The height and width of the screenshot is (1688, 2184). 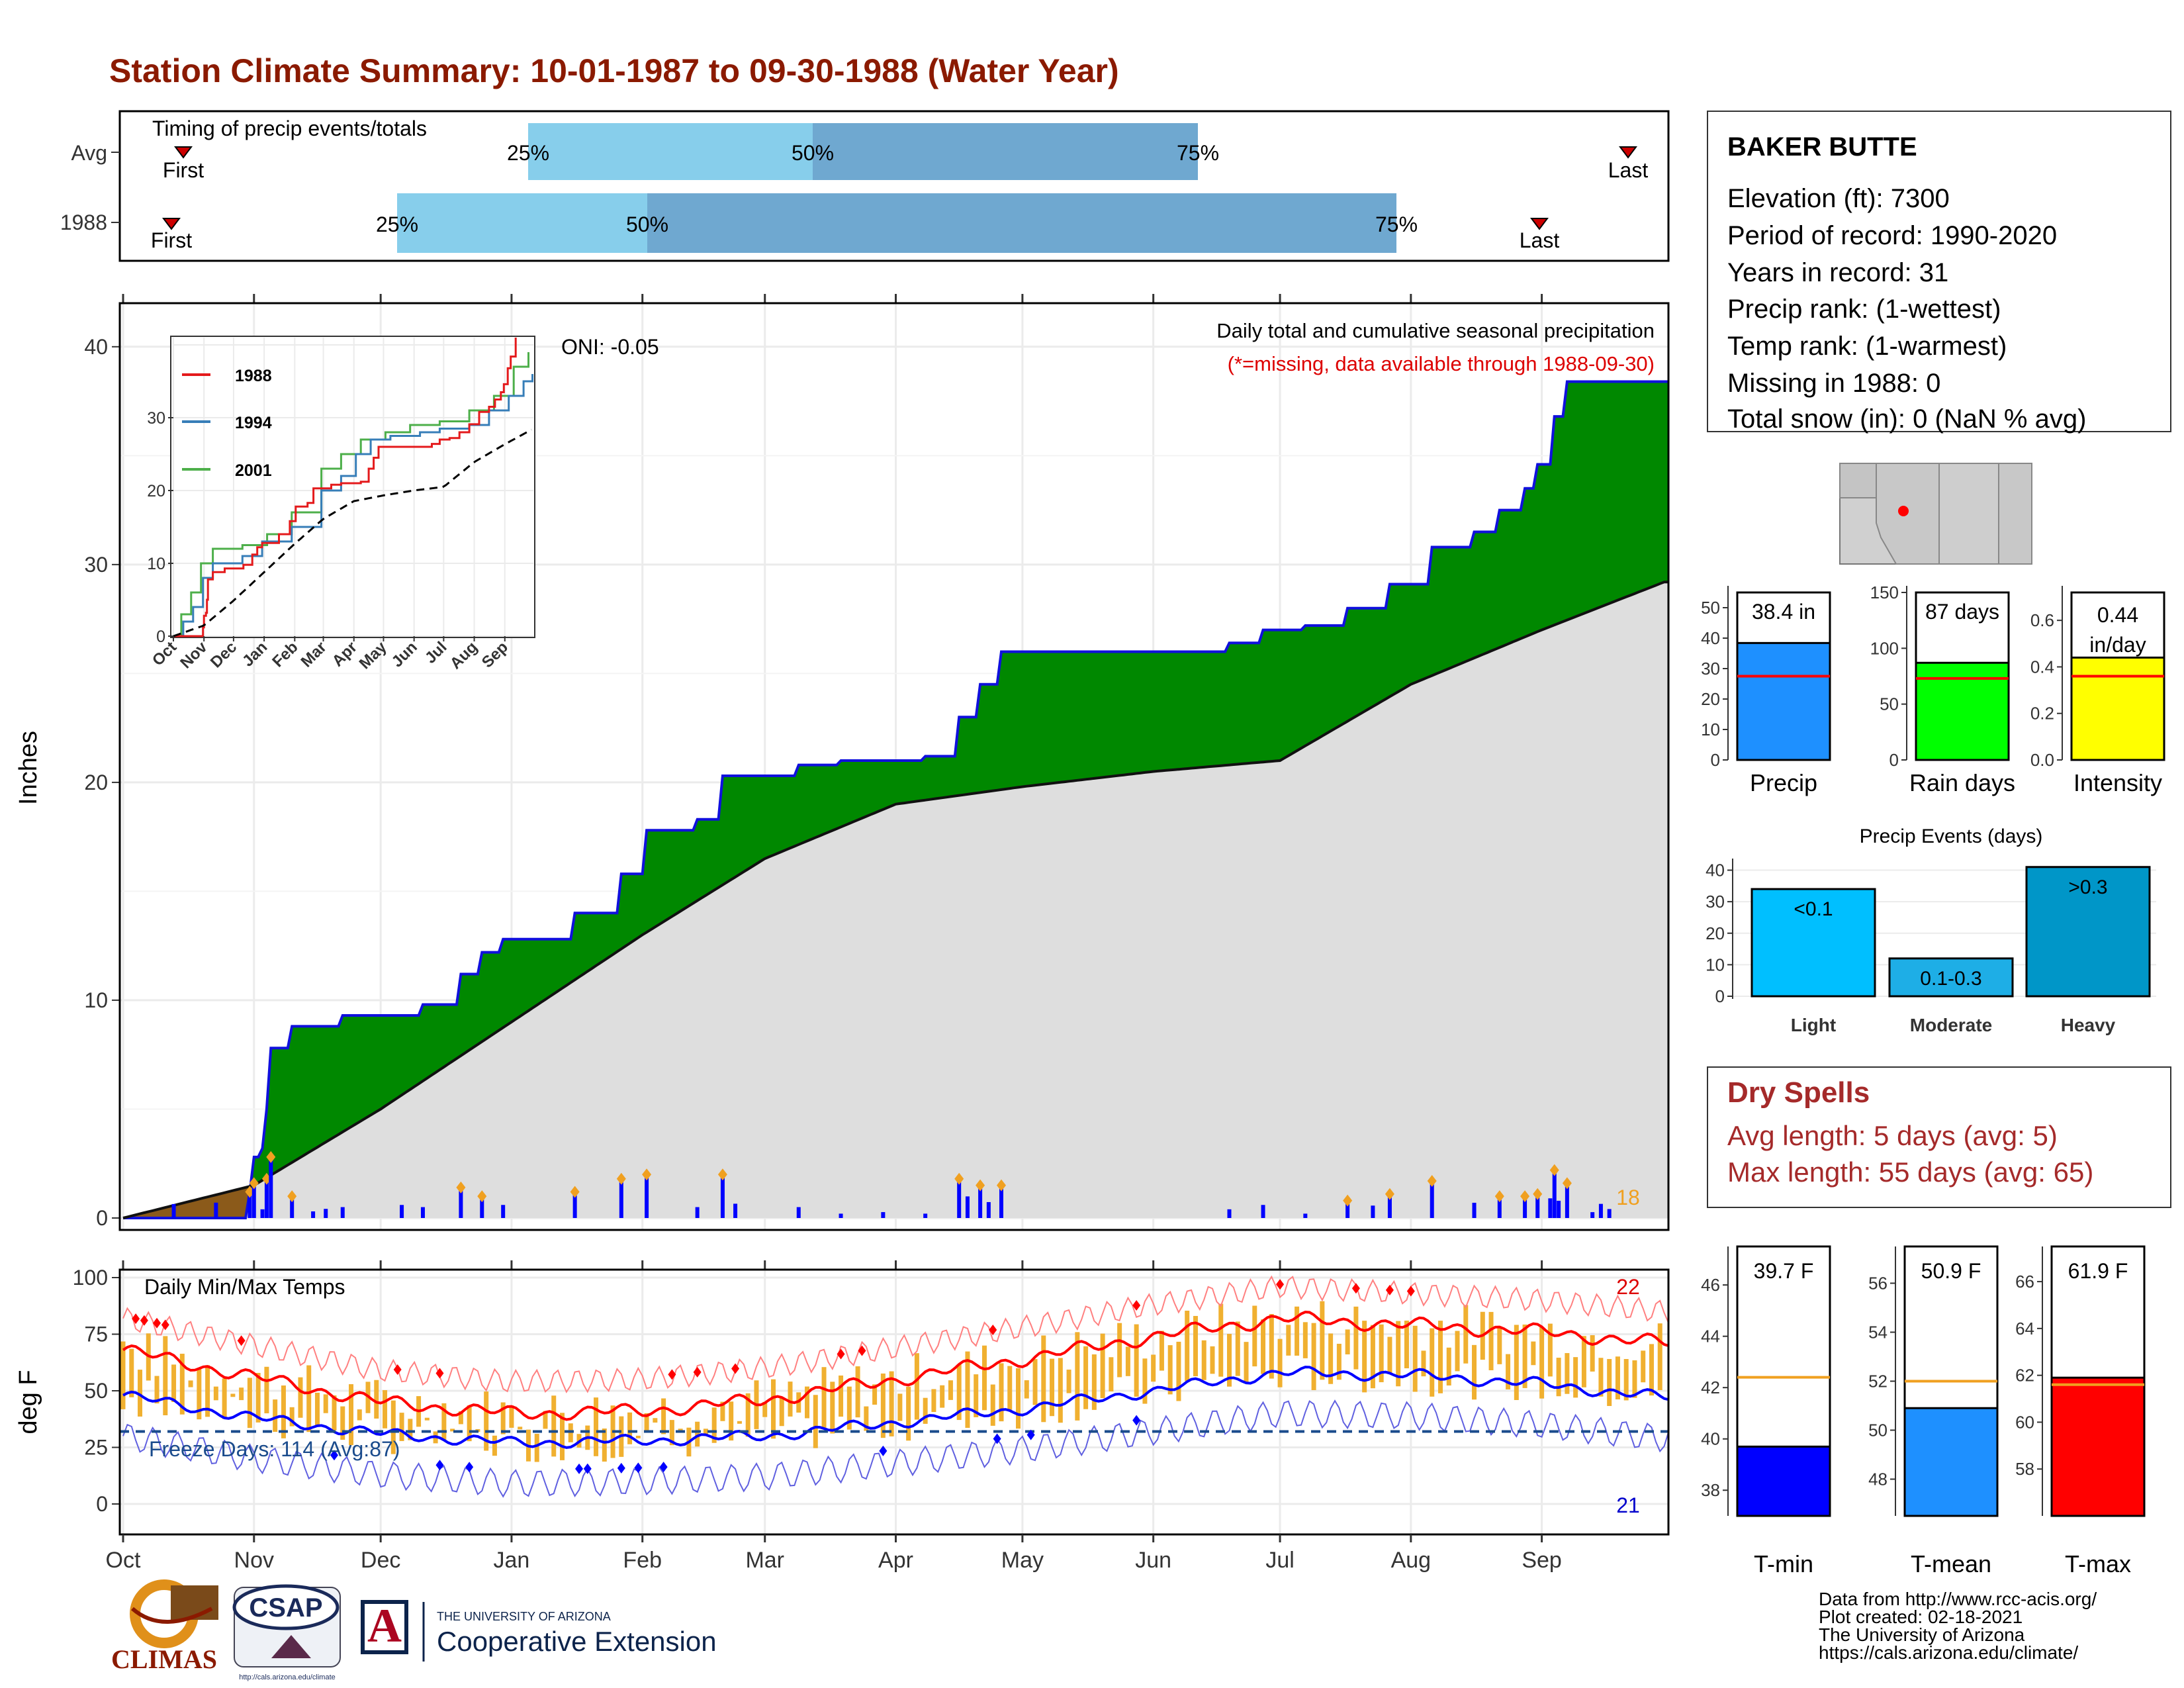 I want to click on temp-ytick-label: 0, so click(x=102, y=1504).